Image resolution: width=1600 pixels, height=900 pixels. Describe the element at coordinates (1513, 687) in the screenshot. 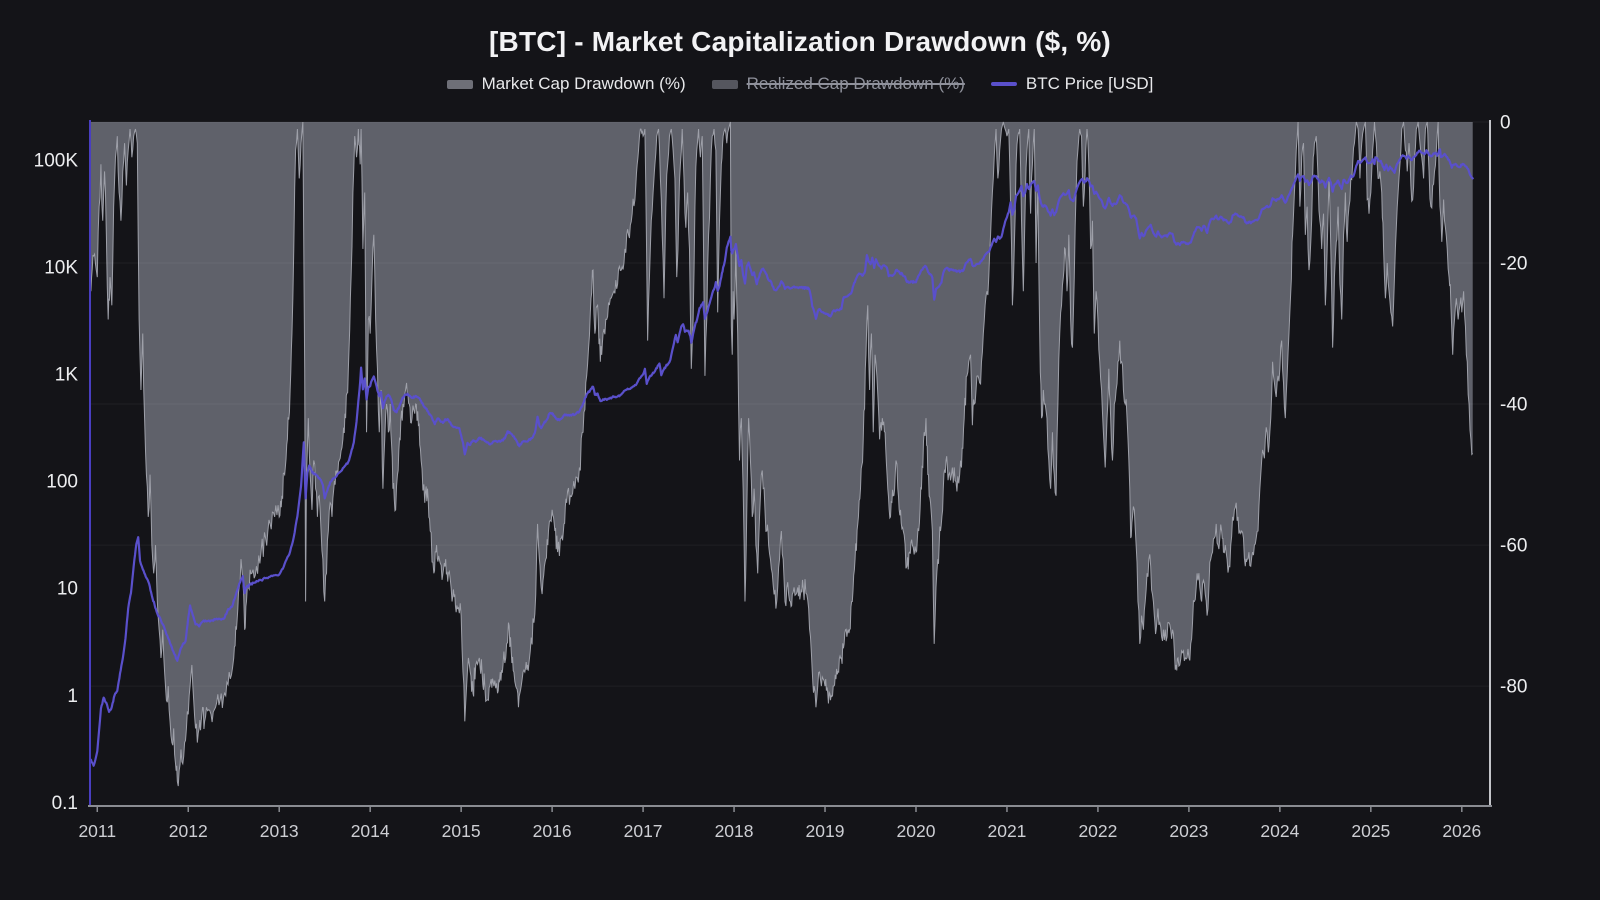

I see `right-axis-tick-label: -80` at that location.